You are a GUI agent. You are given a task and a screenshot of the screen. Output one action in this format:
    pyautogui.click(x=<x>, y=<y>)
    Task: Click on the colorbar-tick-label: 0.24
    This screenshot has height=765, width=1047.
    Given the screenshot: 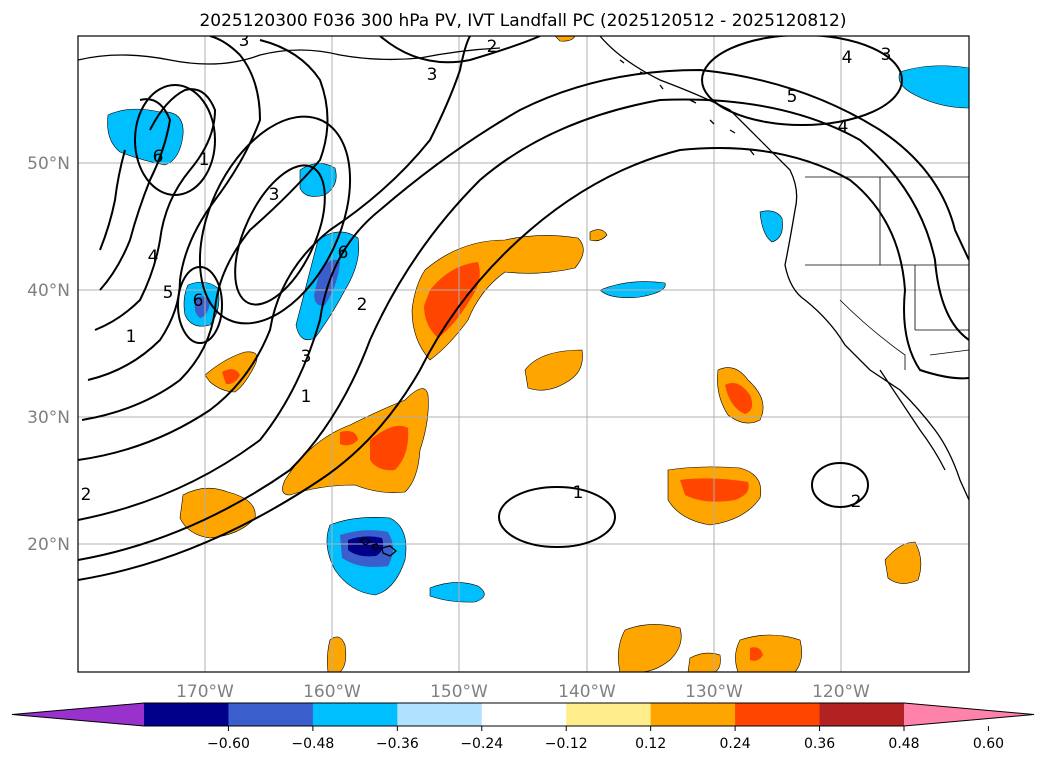 What is the action you would take?
    pyautogui.click(x=735, y=744)
    